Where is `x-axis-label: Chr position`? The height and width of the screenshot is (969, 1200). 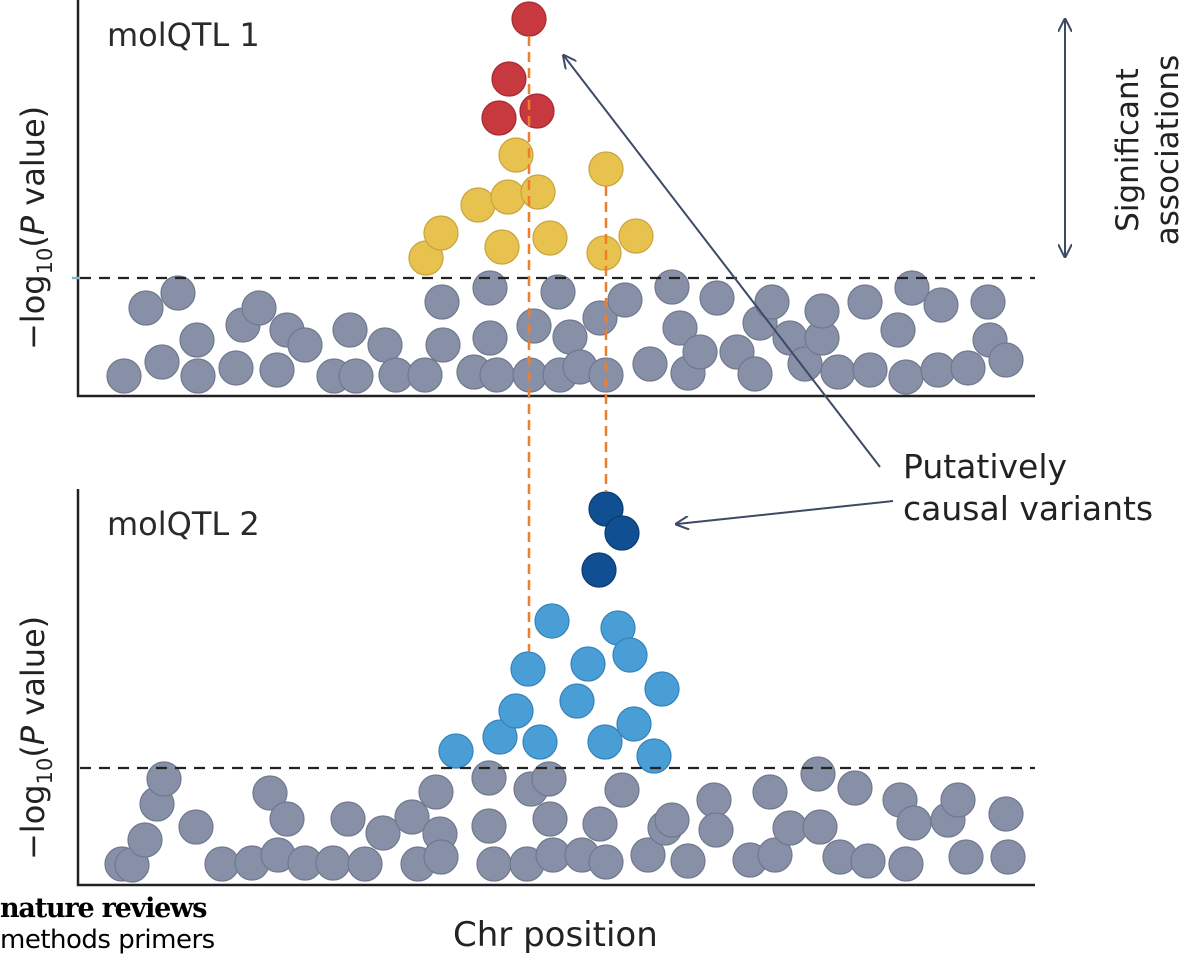
x-axis-label: Chr position is located at coordinates (555, 935).